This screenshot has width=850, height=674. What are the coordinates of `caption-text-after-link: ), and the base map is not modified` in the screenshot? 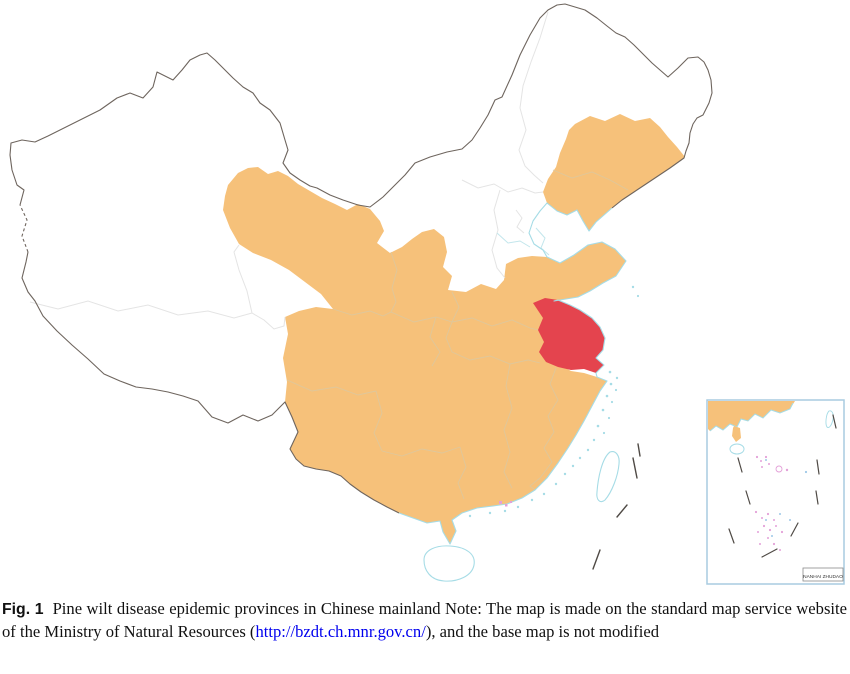 It's located at (542, 632).